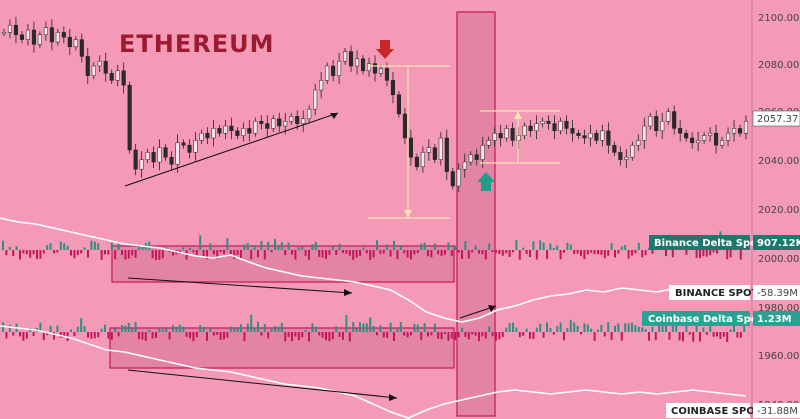  Describe the element at coordinates (334, 116) in the screenshot. I see `uptrend-arrow-head` at that location.